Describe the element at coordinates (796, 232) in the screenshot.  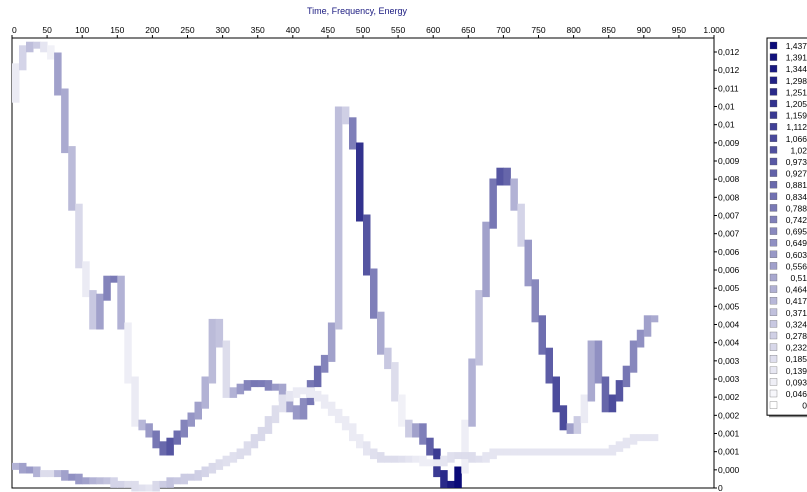
I see `legend-label: 0,695` at that location.